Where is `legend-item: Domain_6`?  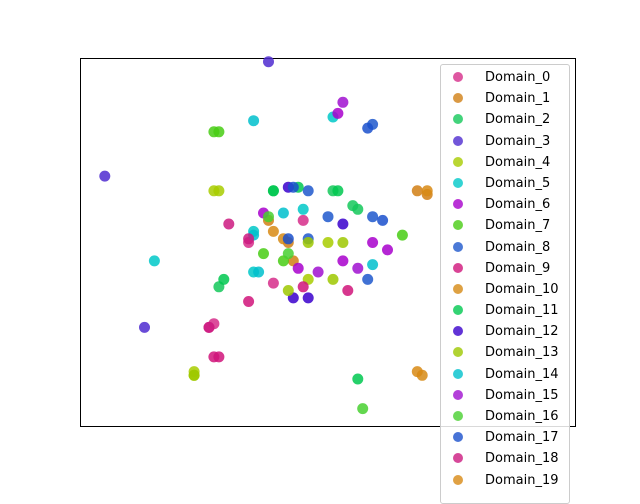
legend-item: Domain_6 is located at coordinates (505, 204).